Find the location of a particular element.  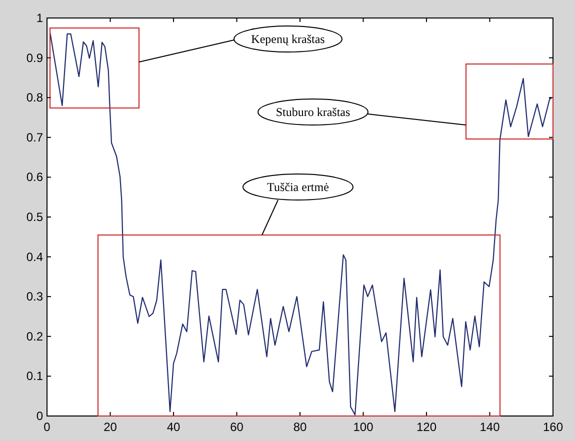

y-tick-label: 0.8 is located at coordinates (35, 97).